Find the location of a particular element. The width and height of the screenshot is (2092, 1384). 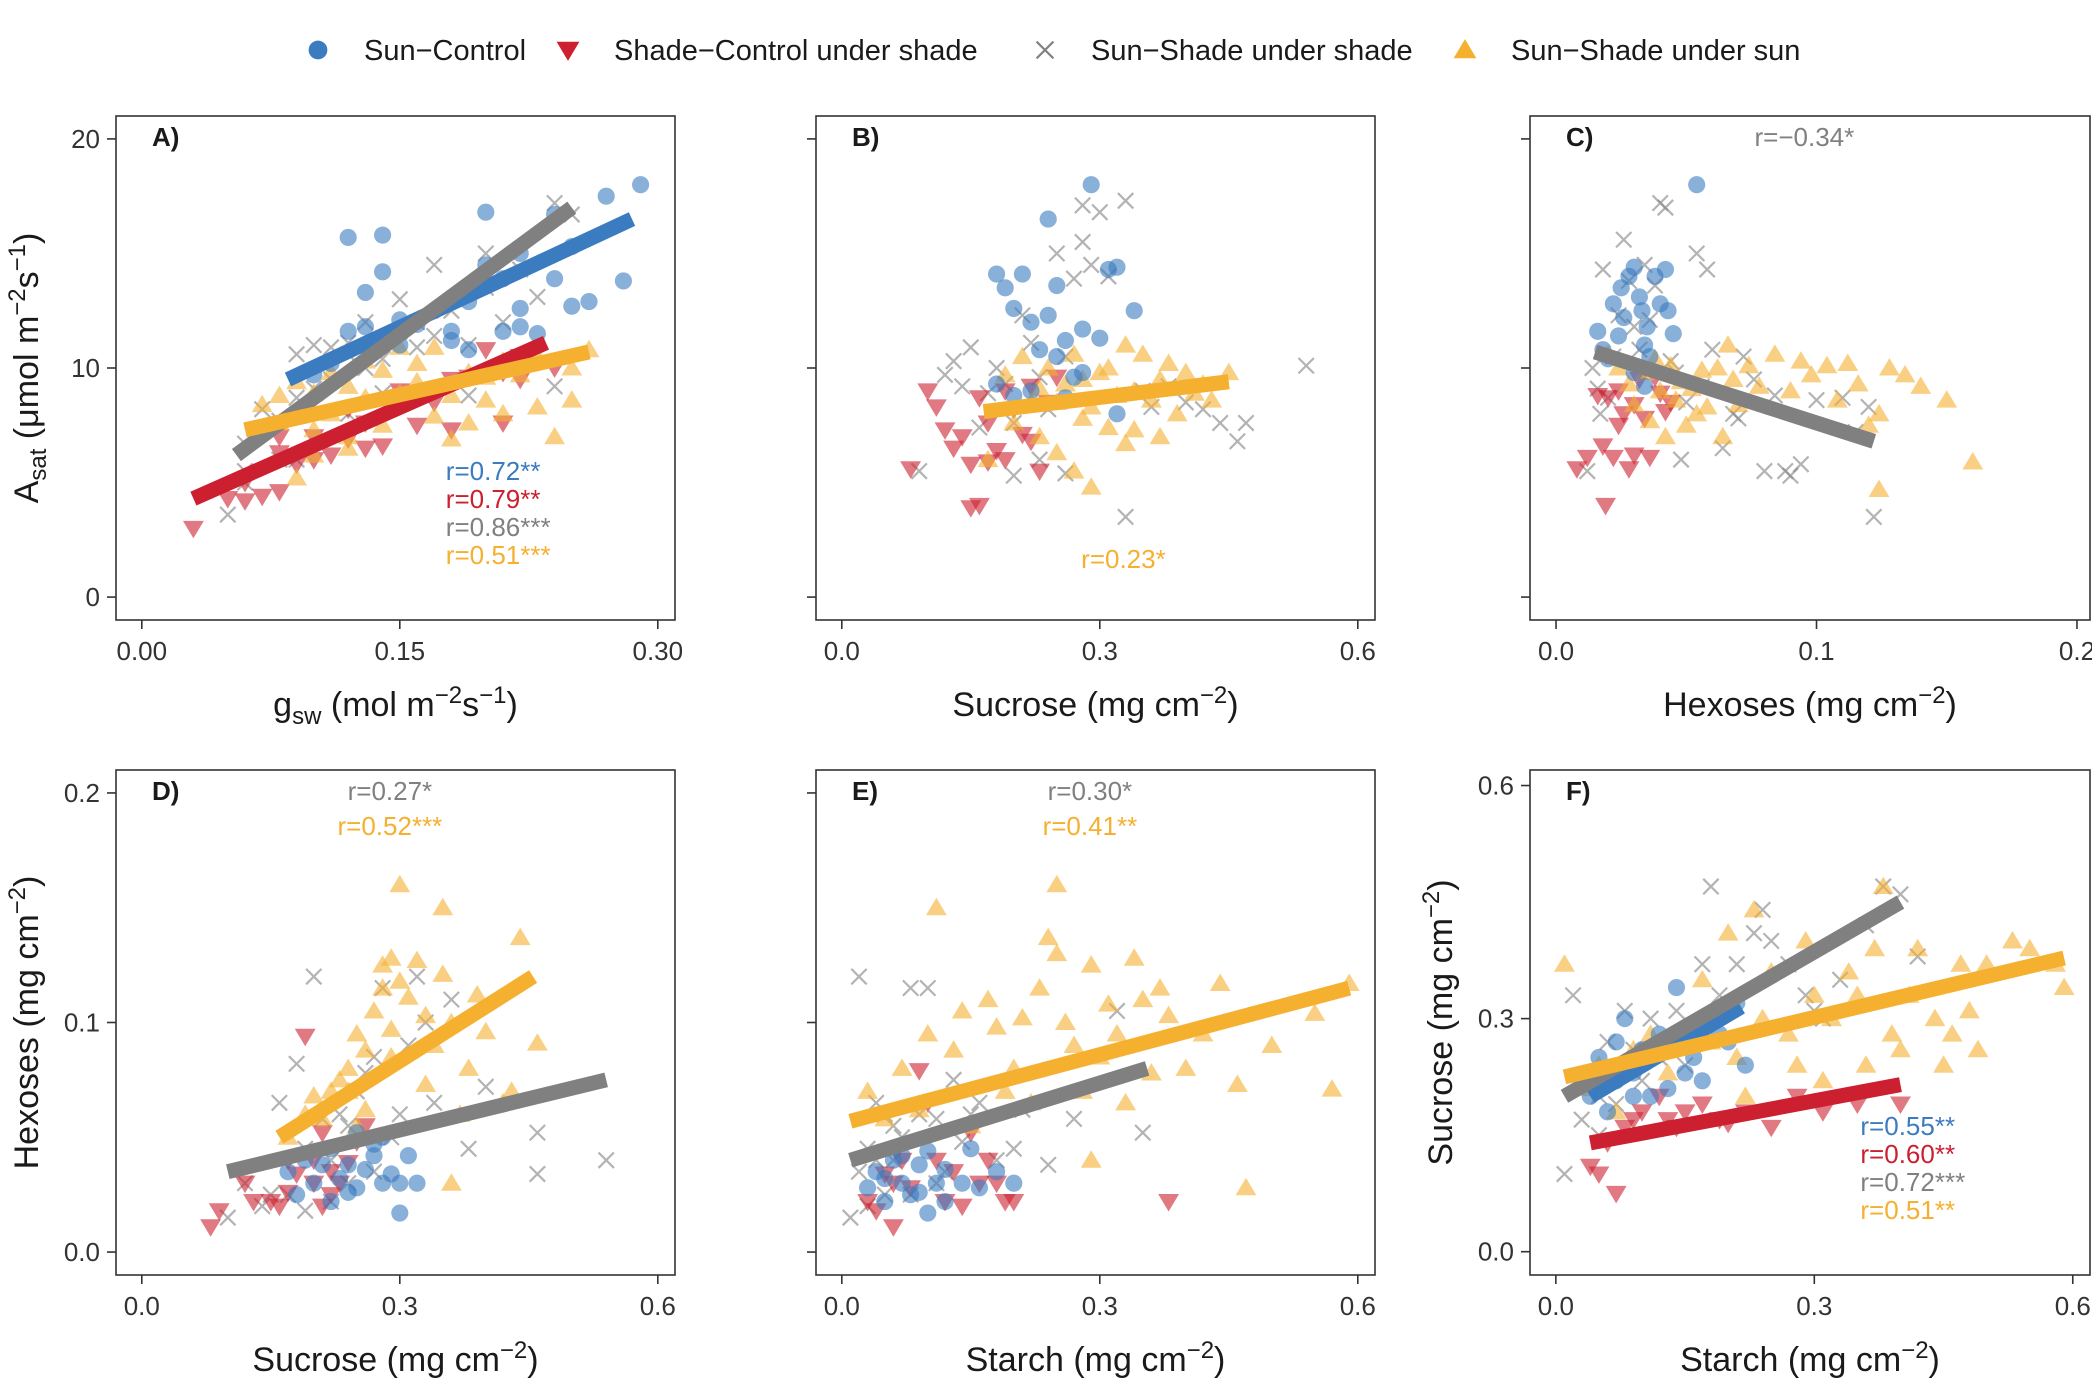

legend-marker-scs is located at coordinates (568, 51).